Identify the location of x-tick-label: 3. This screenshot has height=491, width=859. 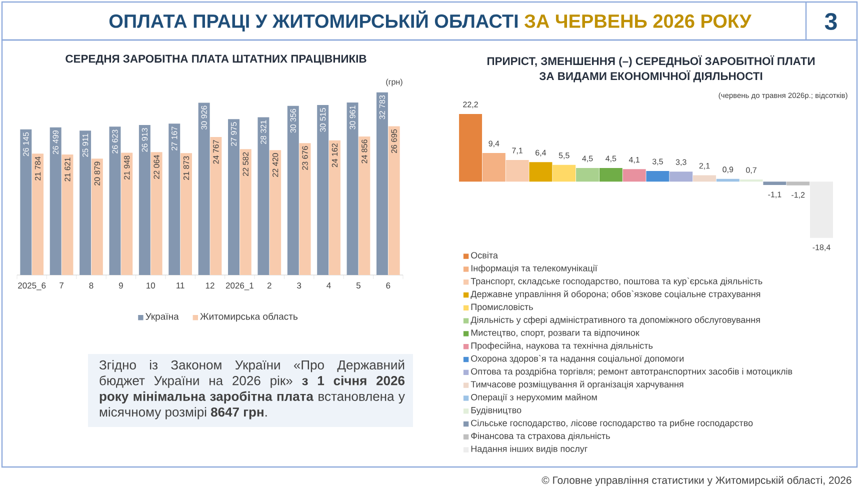
(299, 285).